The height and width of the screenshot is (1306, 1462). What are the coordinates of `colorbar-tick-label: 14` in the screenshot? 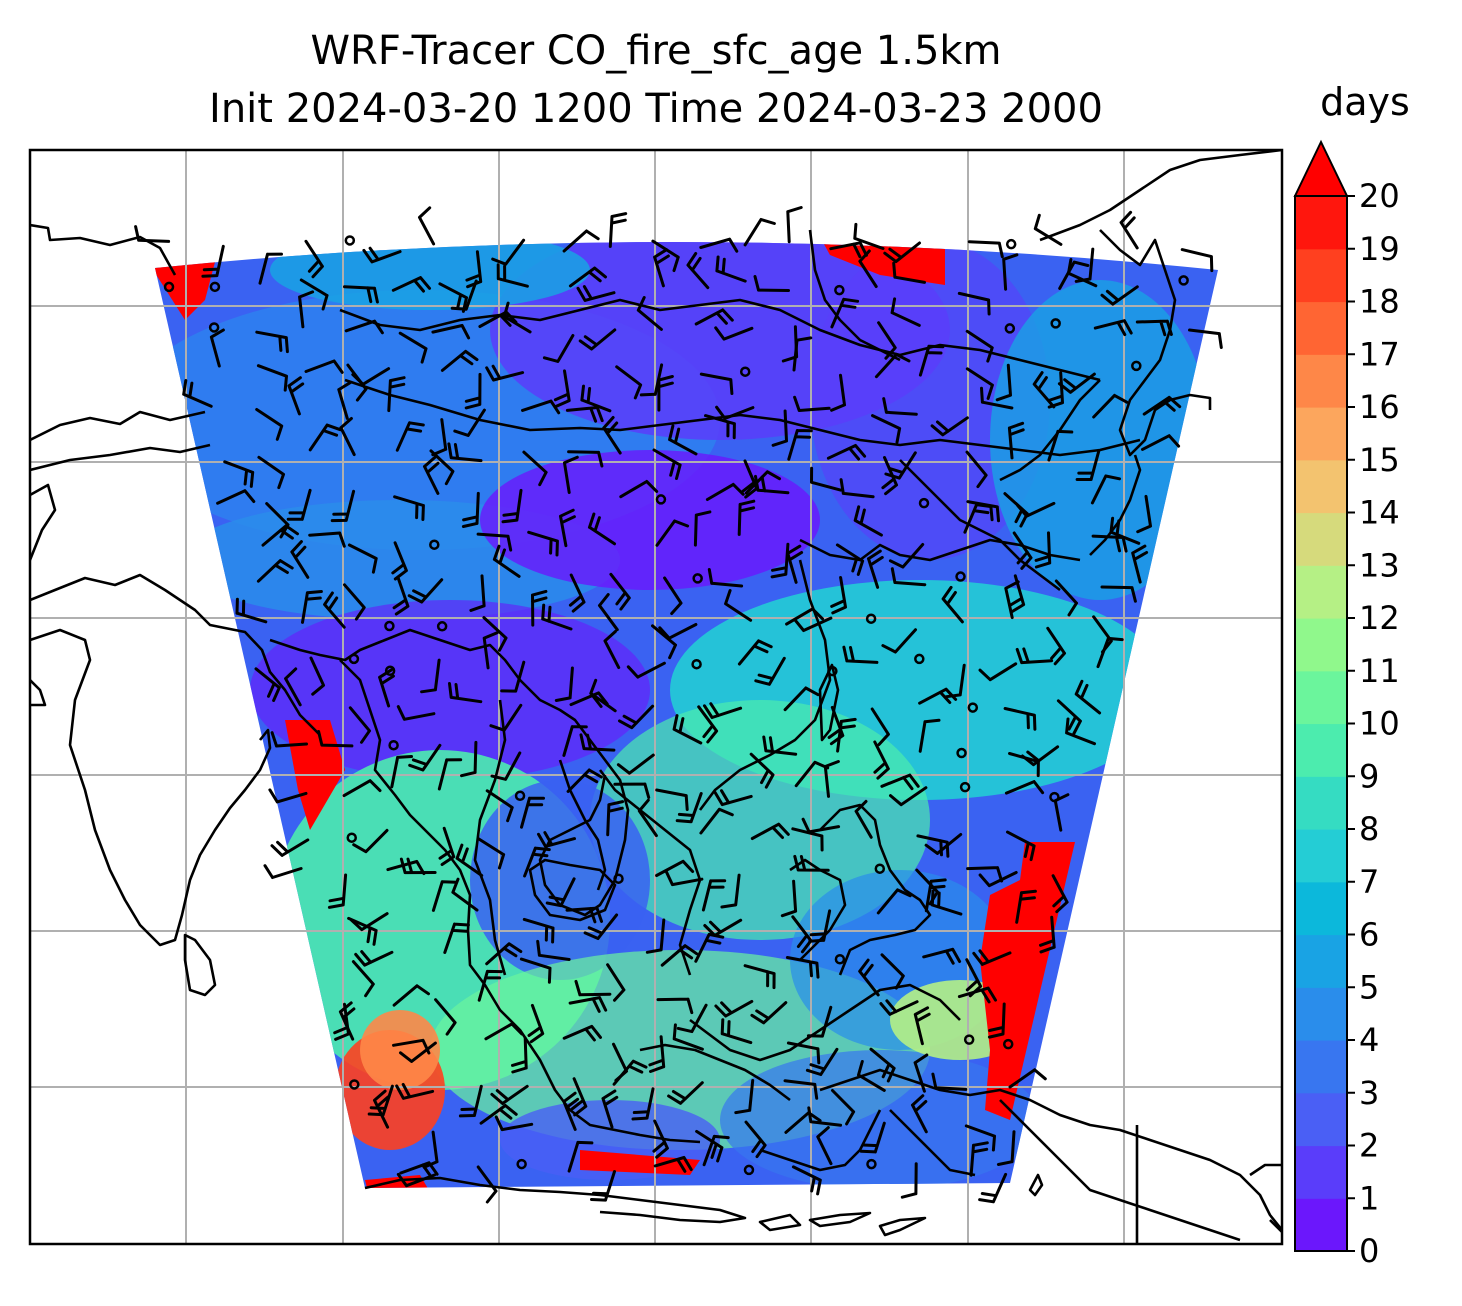 It's located at (1379, 513).